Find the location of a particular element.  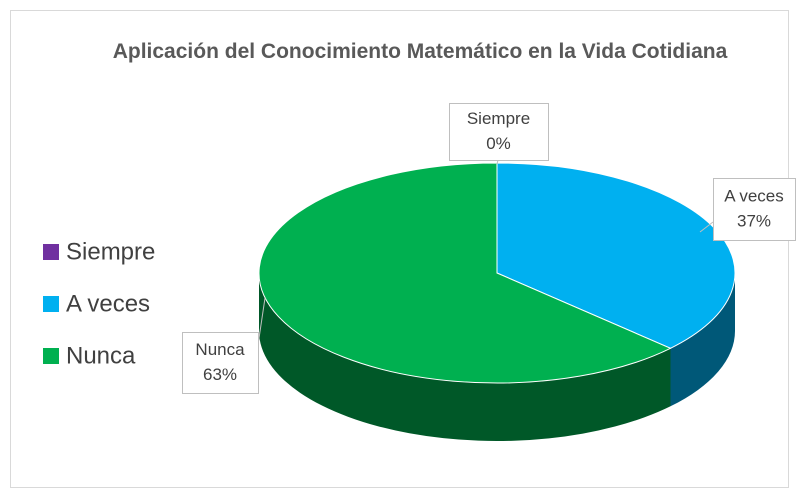

data-label-name: Nunca is located at coordinates (220, 349).